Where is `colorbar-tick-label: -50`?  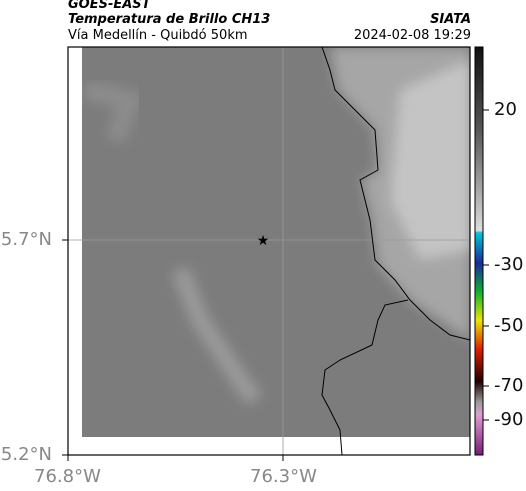
colorbar-tick-label: -50 is located at coordinates (509, 325).